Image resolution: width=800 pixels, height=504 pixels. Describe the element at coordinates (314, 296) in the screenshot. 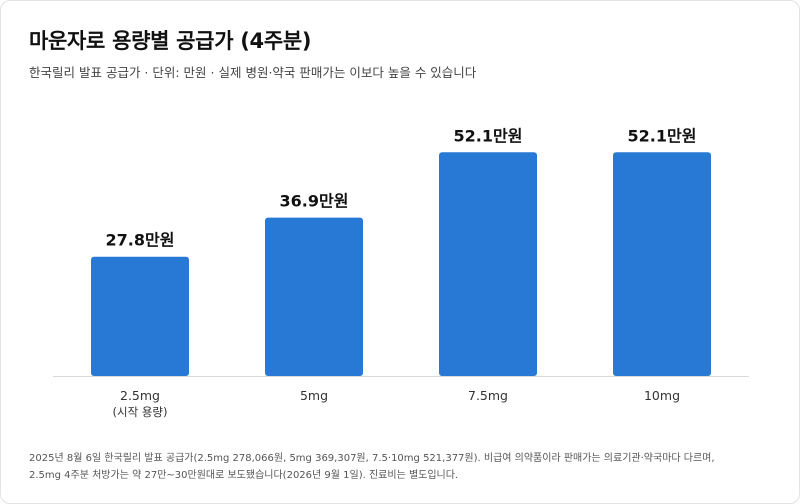

I see `bar-5mg` at that location.